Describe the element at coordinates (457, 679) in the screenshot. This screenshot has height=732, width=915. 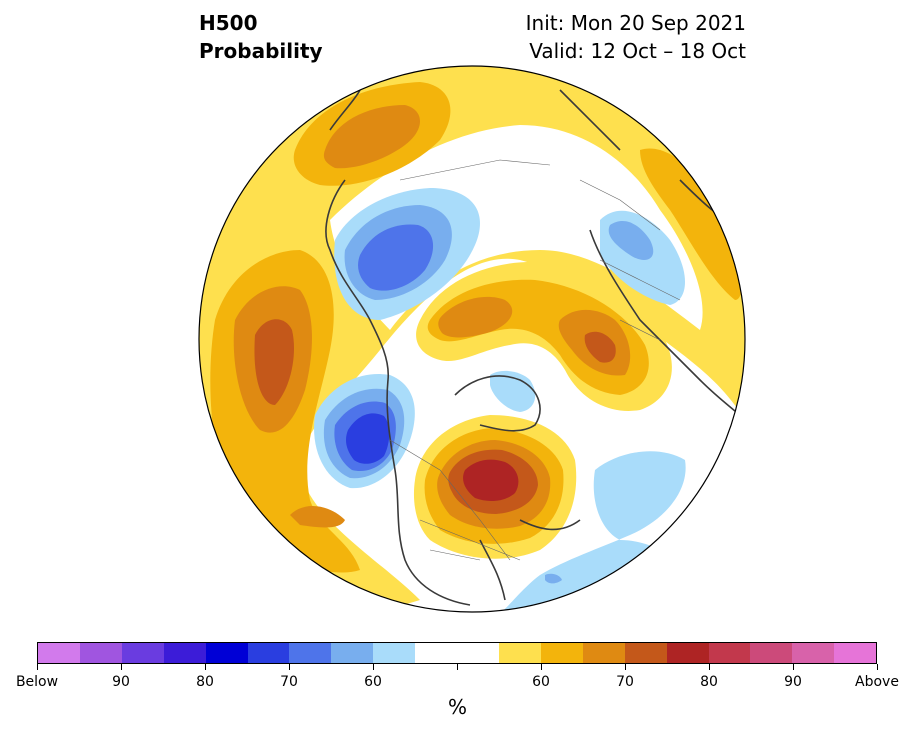
I see `colorbar-ticks: Below 90 80 70 60 60 70 80 90 Above` at that location.